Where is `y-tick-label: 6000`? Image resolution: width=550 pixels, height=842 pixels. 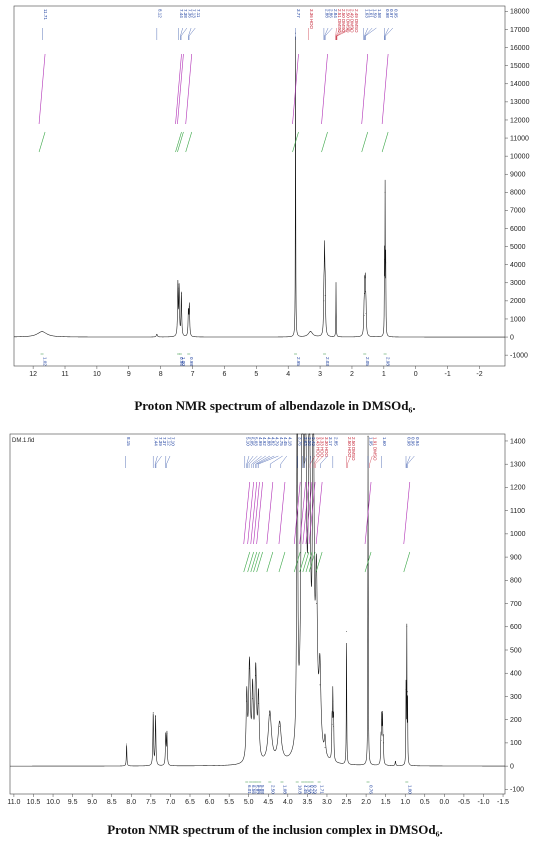
y-tick-label: 6000 is located at coordinates (518, 229).